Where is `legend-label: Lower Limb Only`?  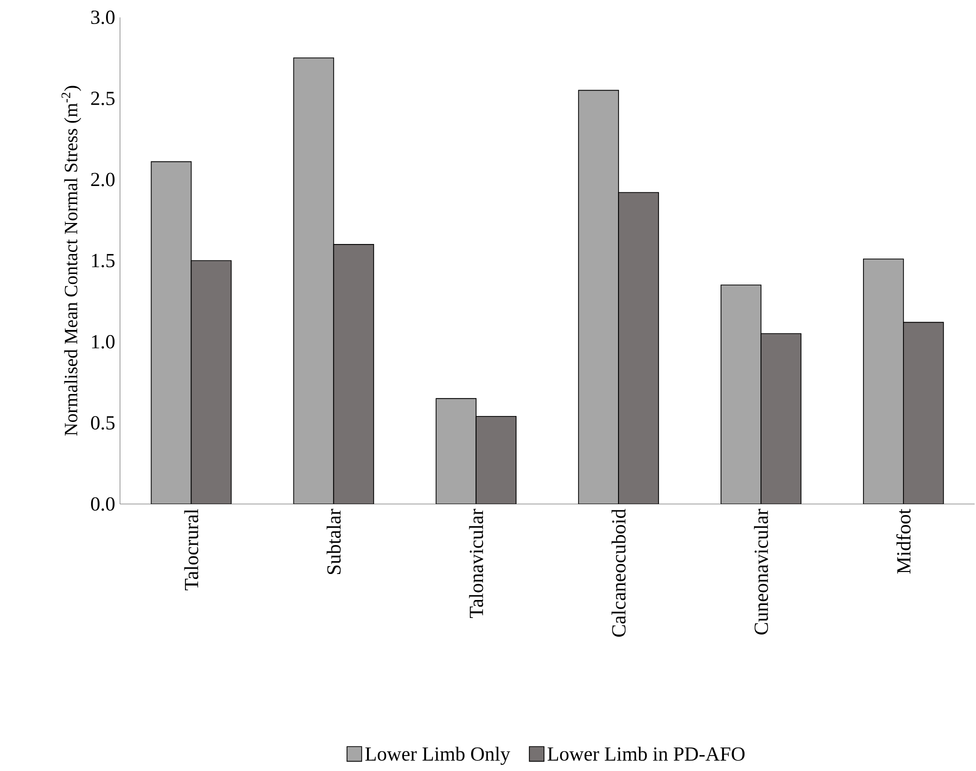 legend-label: Lower Limb Only is located at coordinates (437, 756).